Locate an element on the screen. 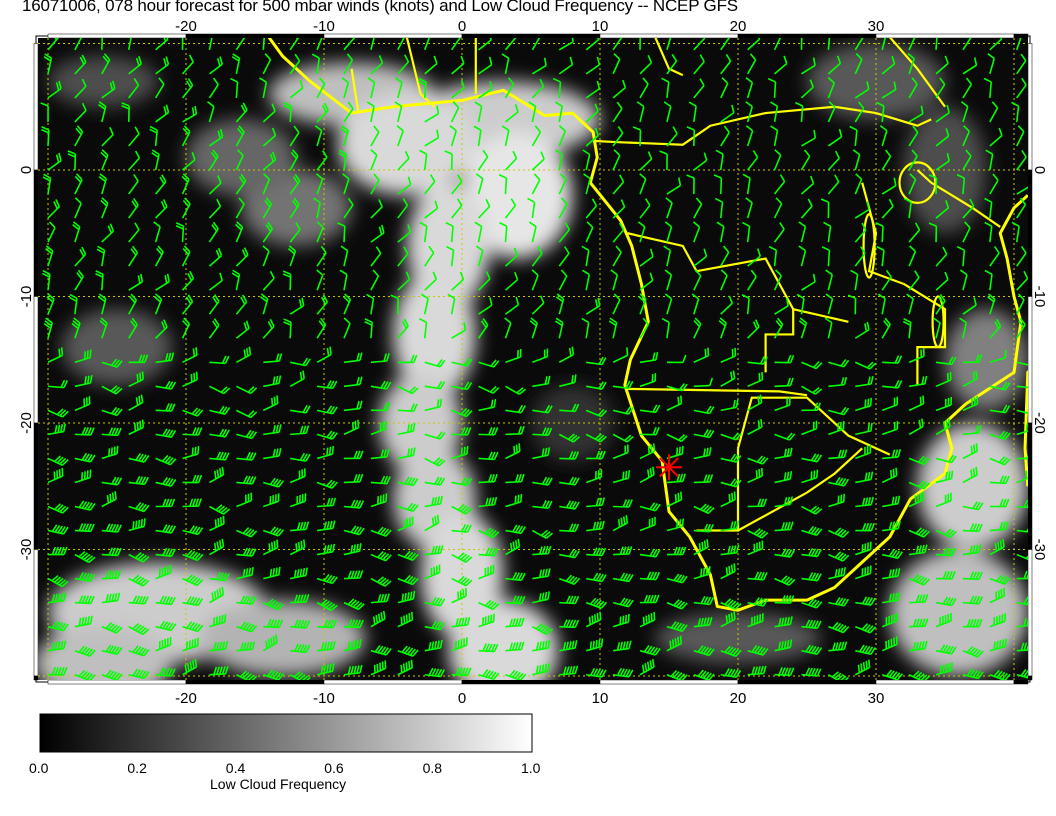  colorbar is located at coordinates (286, 733).